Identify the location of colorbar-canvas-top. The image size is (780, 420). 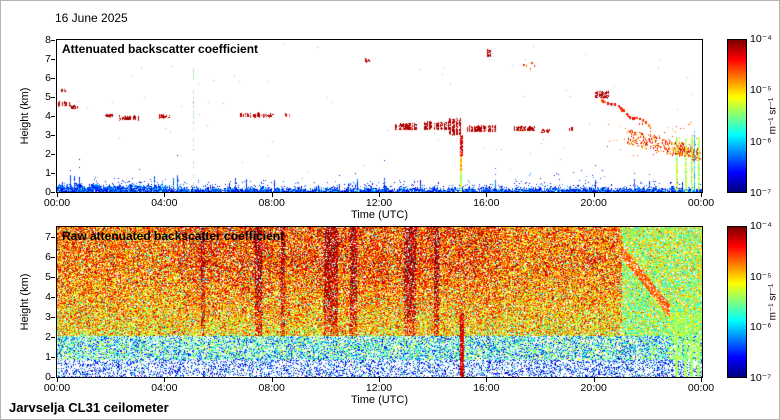
(737, 116).